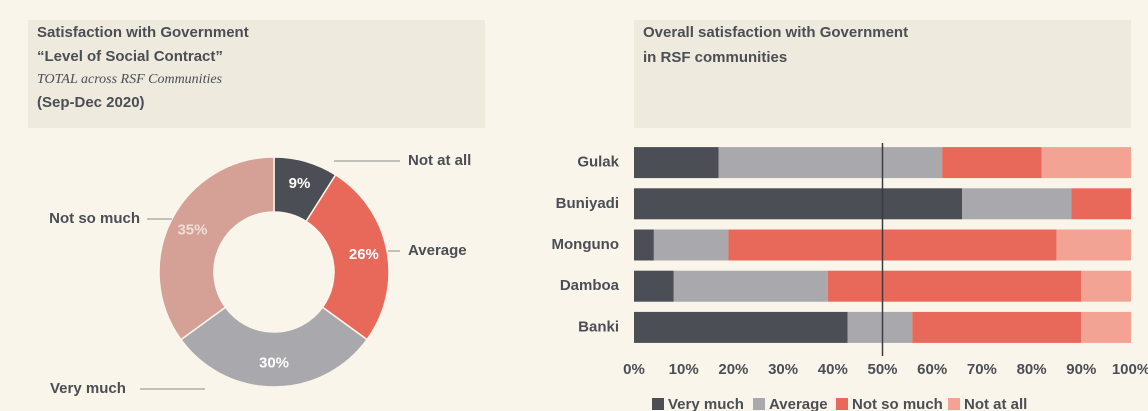 The height and width of the screenshot is (411, 1148). Describe the element at coordinates (798, 403) in the screenshot. I see `legend-label: Average` at that location.